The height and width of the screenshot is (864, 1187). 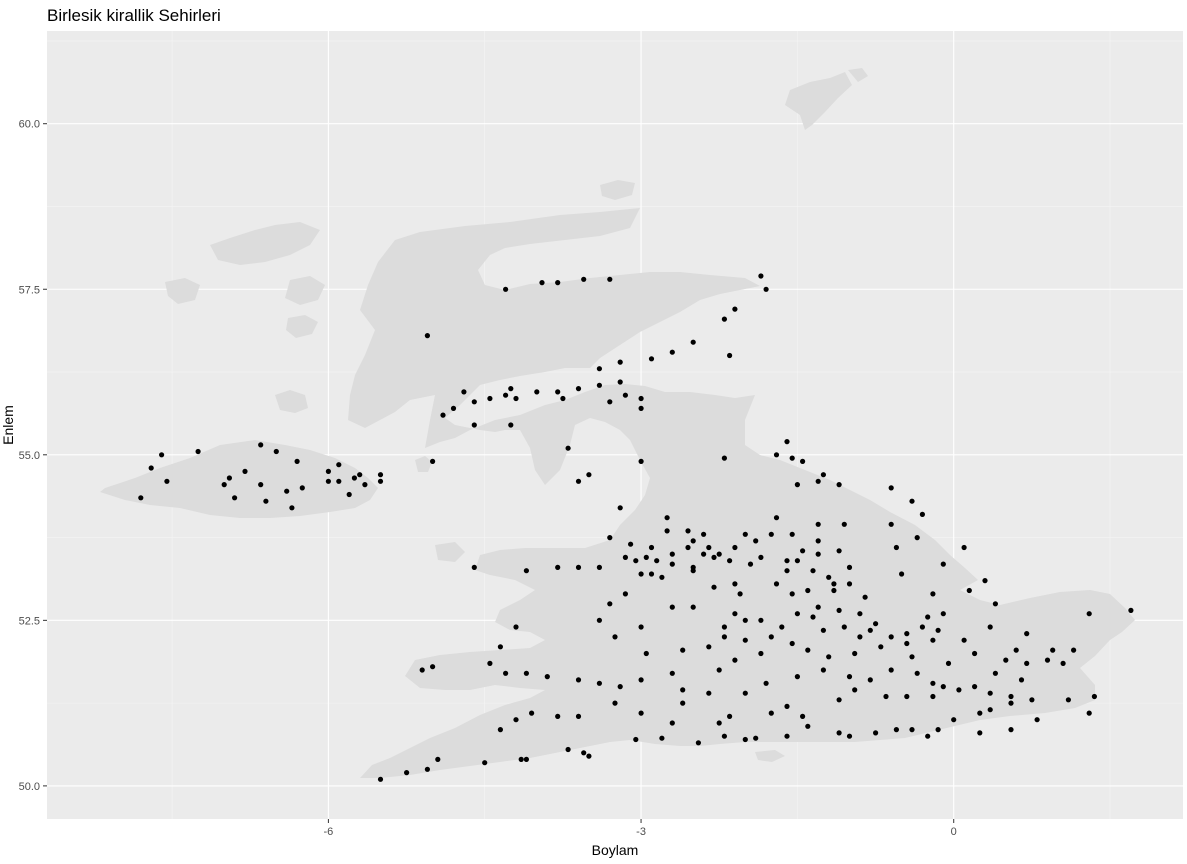 What do you see at coordinates (302, 326) in the screenshot?
I see `land-mull` at bounding box center [302, 326].